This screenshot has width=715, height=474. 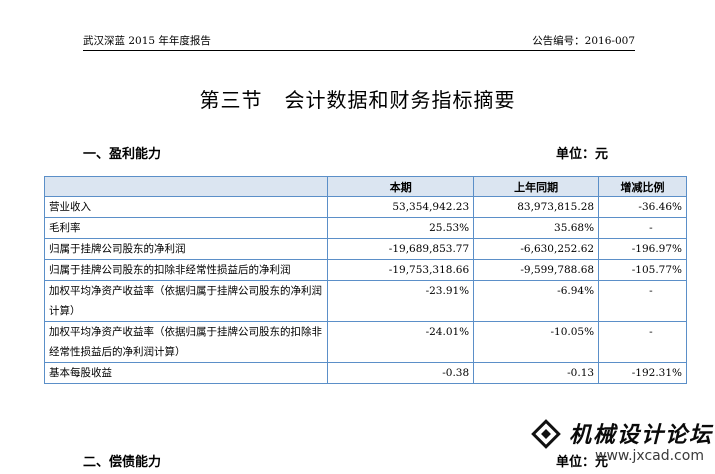 I want to click on announcement-number: 公告编号：2016-007, so click(x=583, y=41).